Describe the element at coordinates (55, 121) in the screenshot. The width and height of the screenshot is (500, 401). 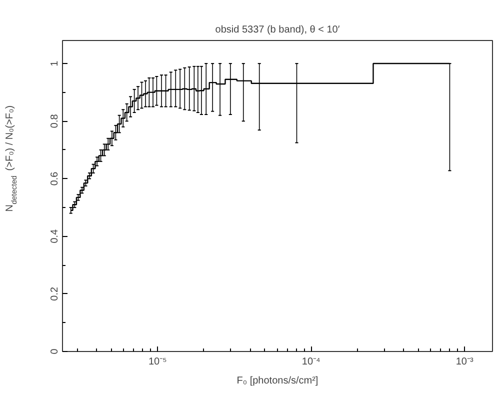
I see `y-tick-label: 0.8` at that location.